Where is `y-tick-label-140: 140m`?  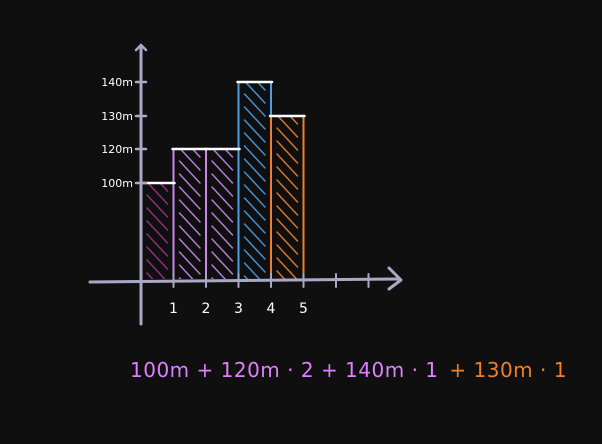 y-tick-label-140: 140m is located at coordinates (117, 82).